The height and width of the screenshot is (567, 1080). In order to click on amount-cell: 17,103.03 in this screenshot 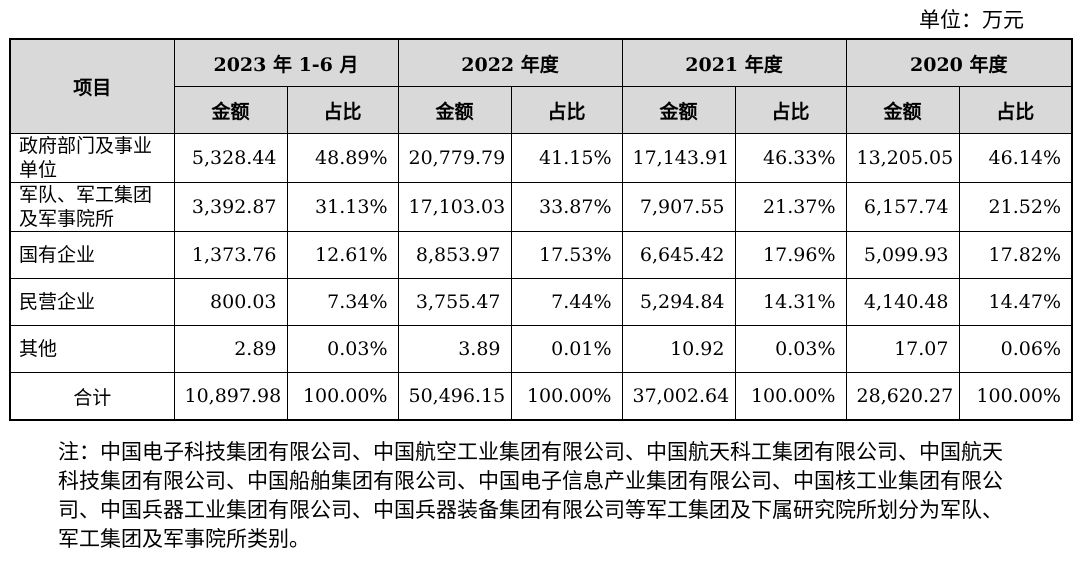, I will do `click(454, 207)`.